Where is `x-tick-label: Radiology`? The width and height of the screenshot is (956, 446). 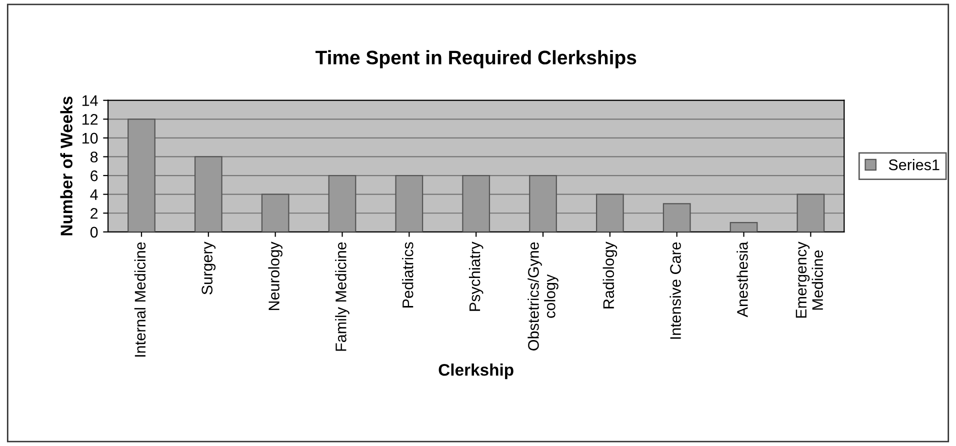
x-tick-label: Radiology is located at coordinates (610, 275).